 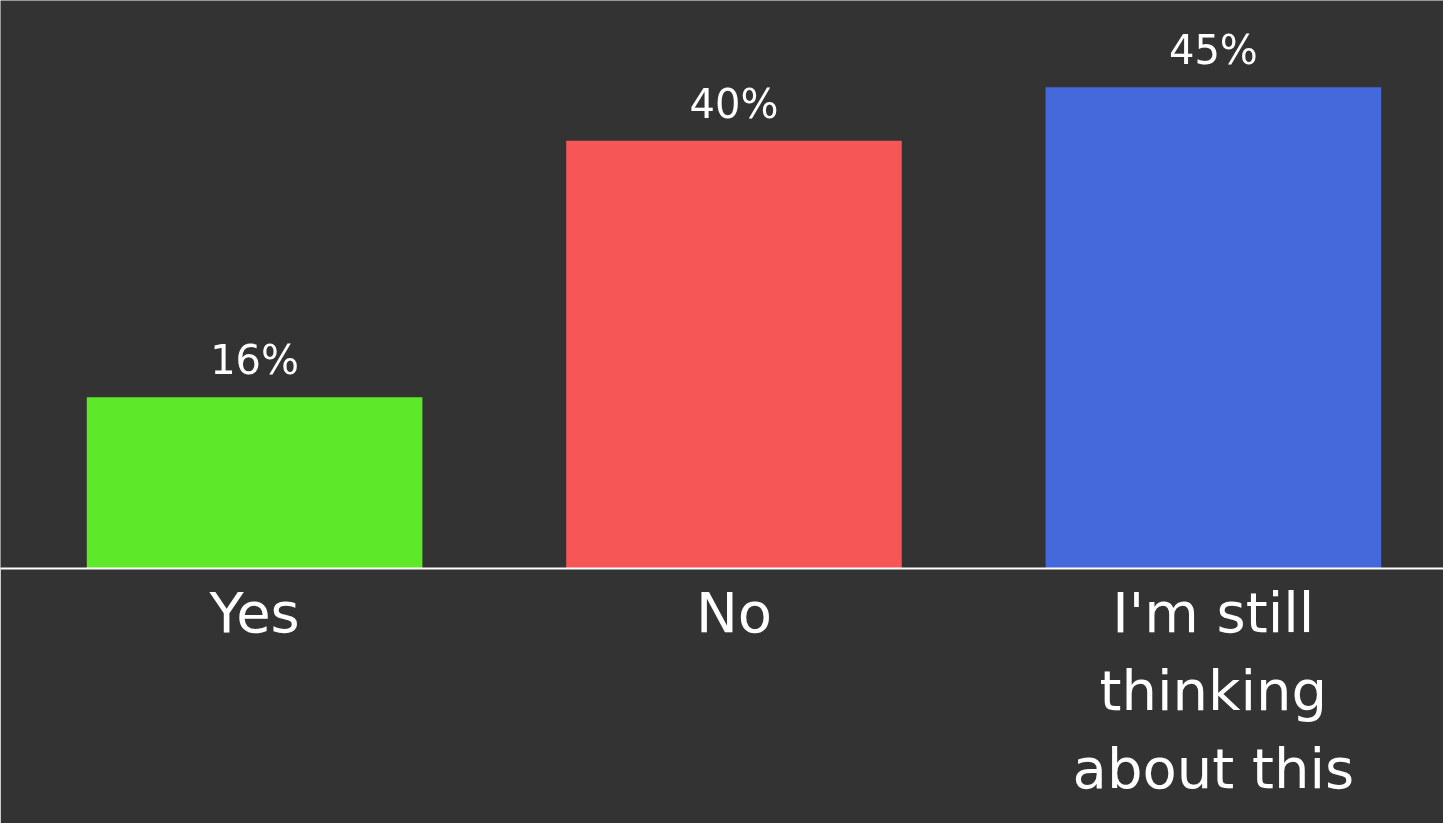 I want to click on x-tick-label: I'm still thinking about this, so click(x=1213, y=690).